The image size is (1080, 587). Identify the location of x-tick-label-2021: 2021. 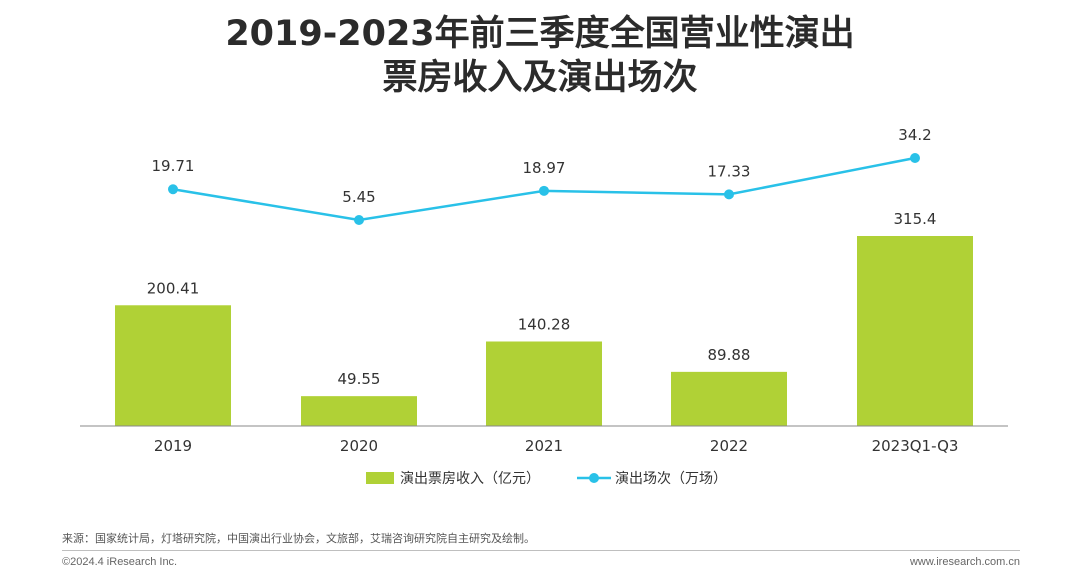
(544, 446).